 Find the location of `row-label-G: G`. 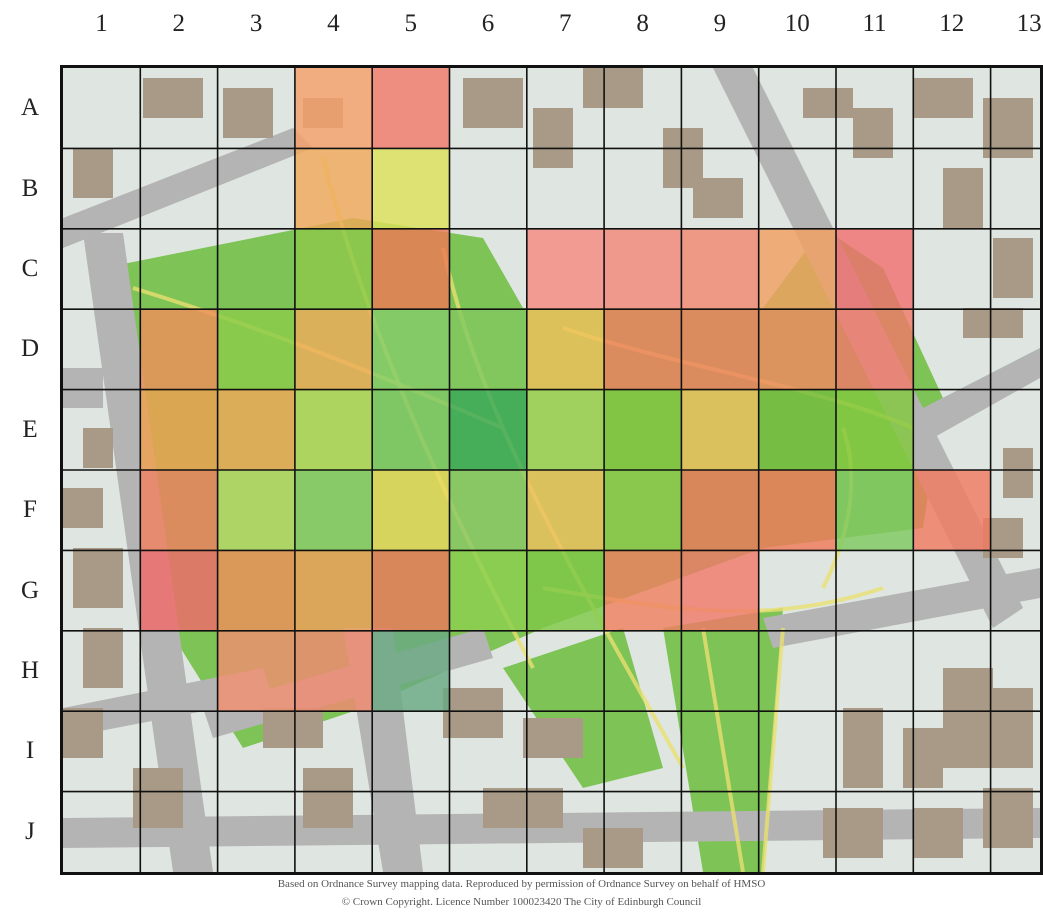

row-label-G: G is located at coordinates (30, 590).